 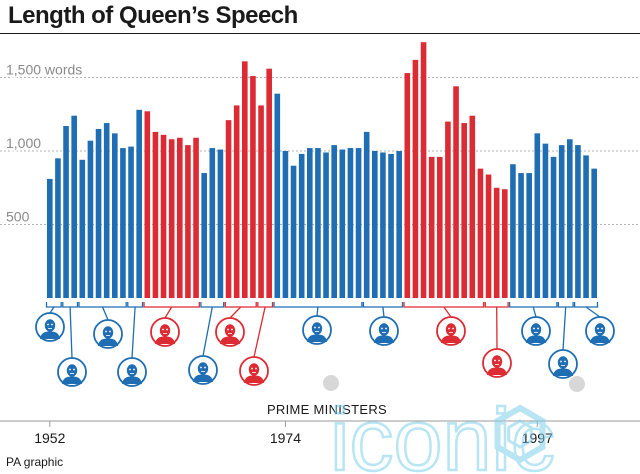 What do you see at coordinates (520, 434) in the screenshot?
I see `watermark-hexagon-icon` at bounding box center [520, 434].